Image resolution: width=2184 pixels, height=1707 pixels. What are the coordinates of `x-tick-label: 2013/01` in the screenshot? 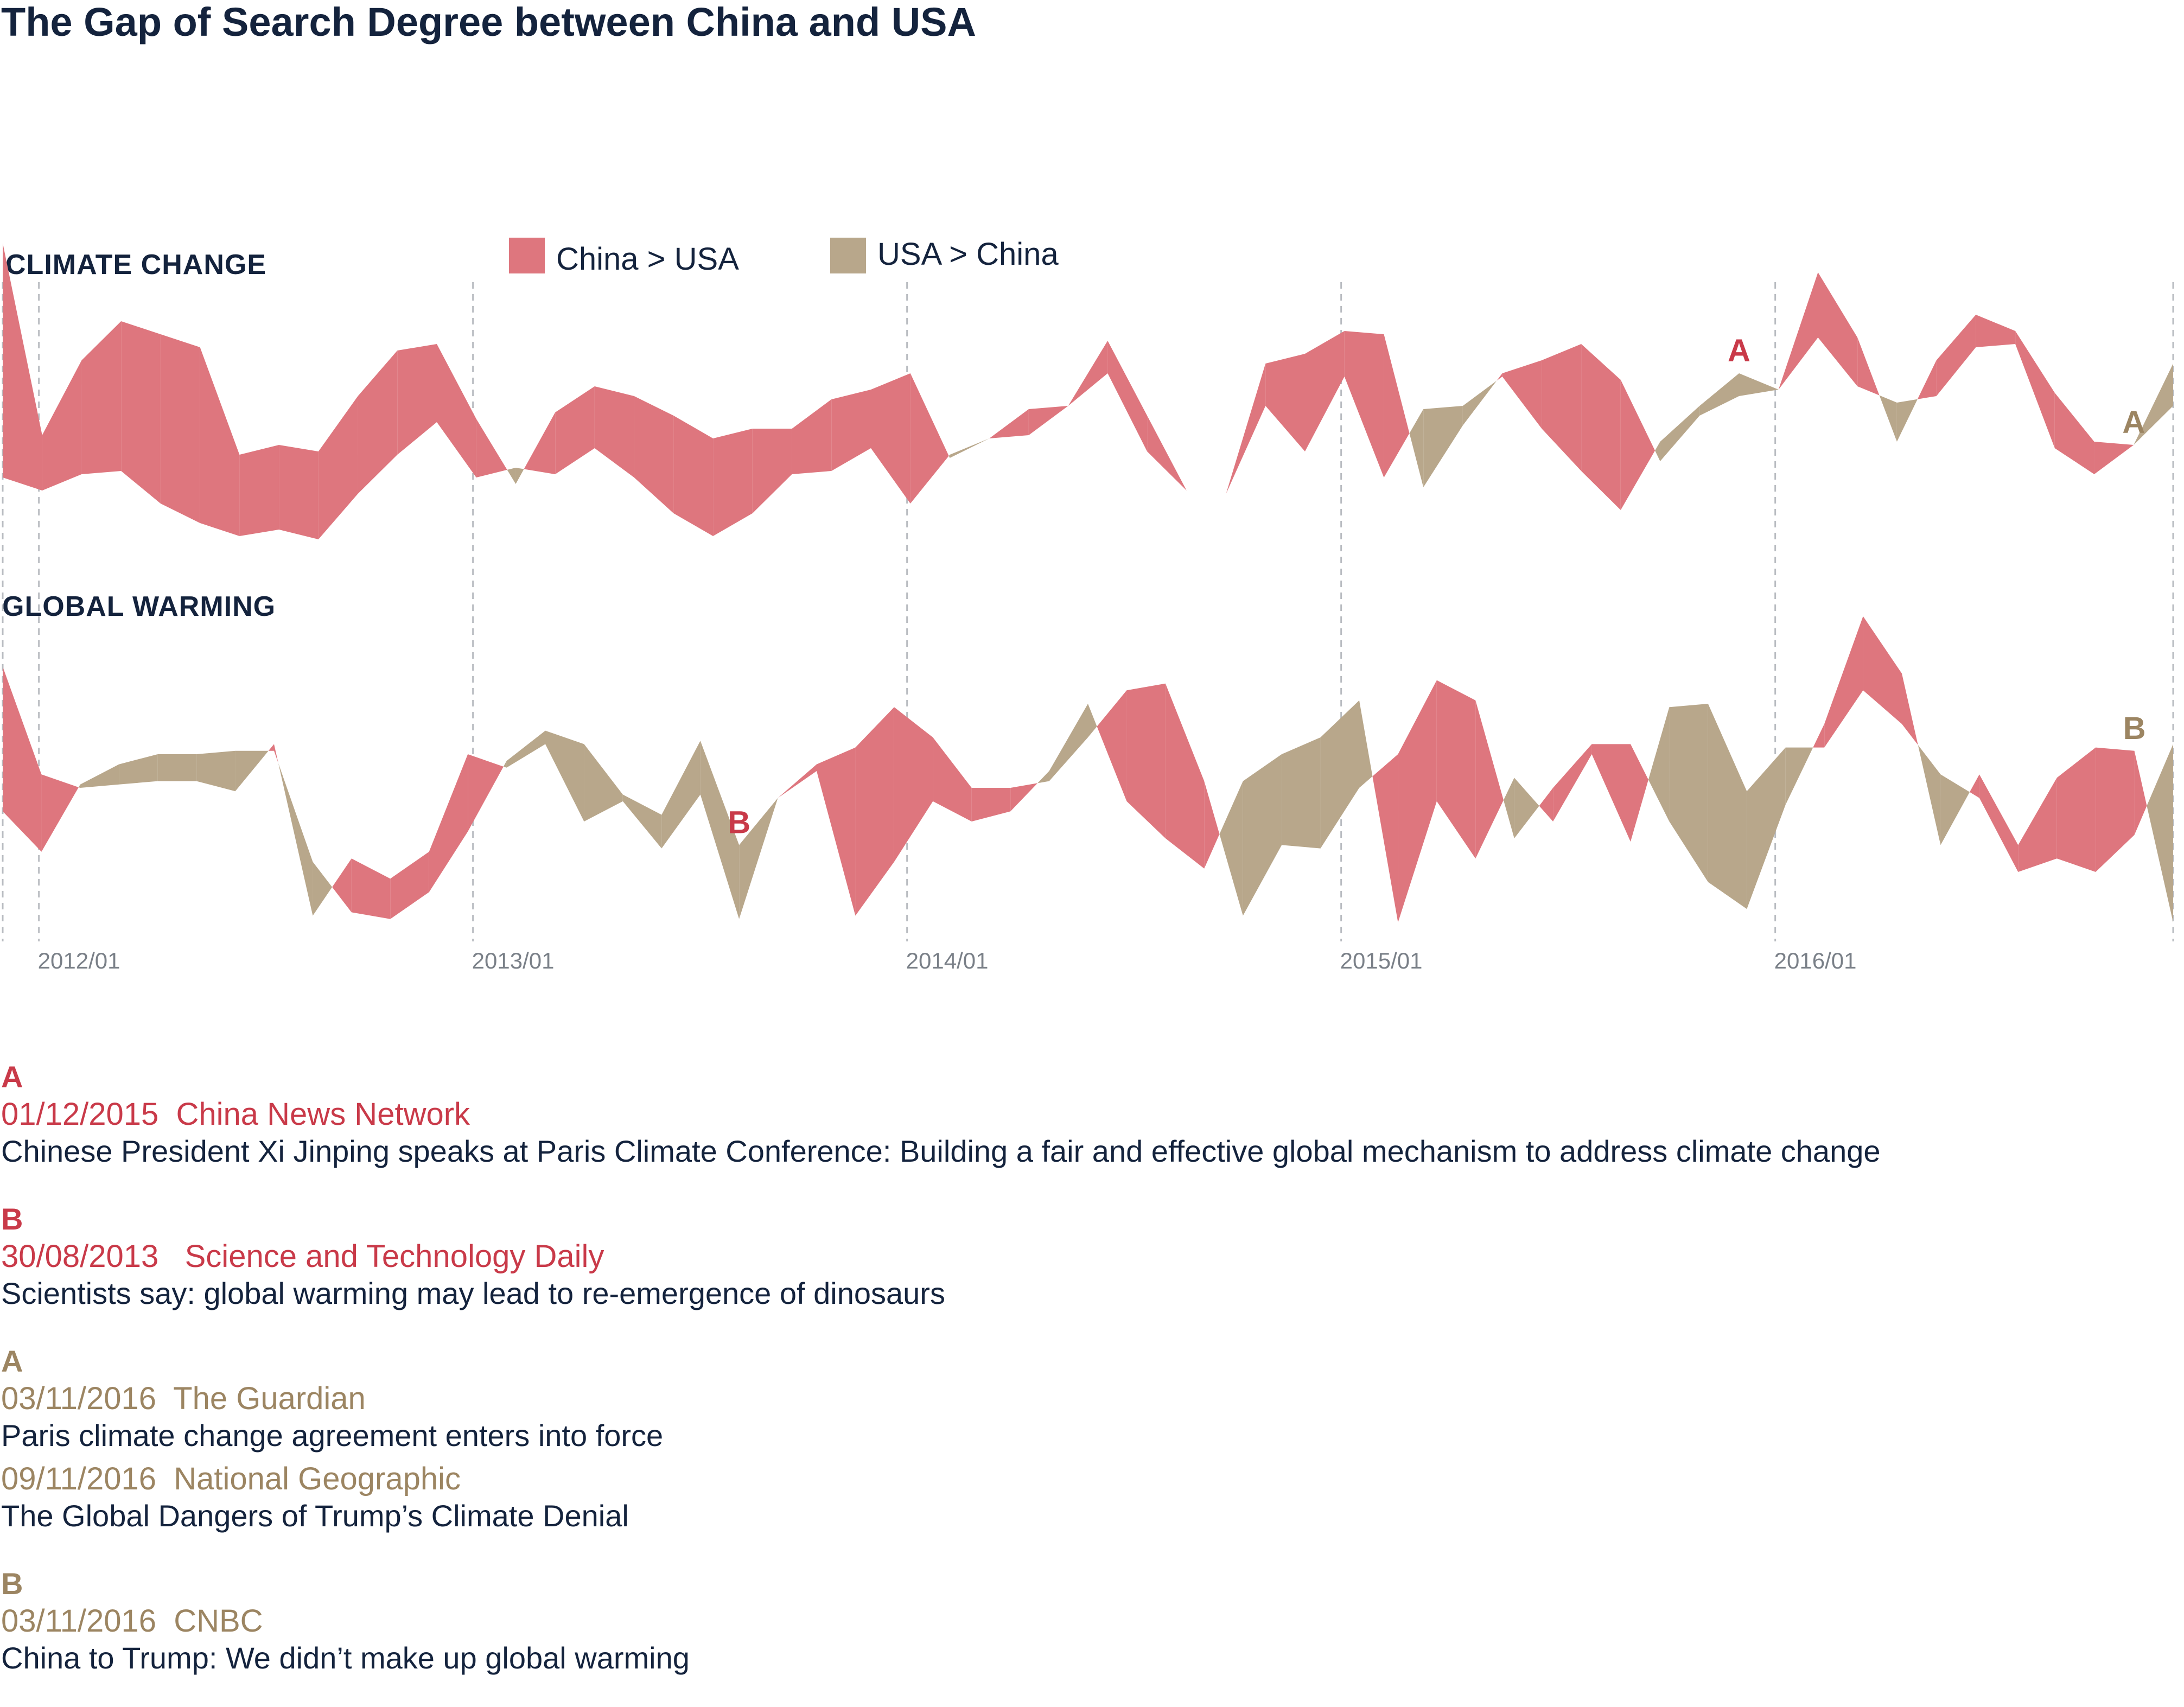 It's located at (513, 960).